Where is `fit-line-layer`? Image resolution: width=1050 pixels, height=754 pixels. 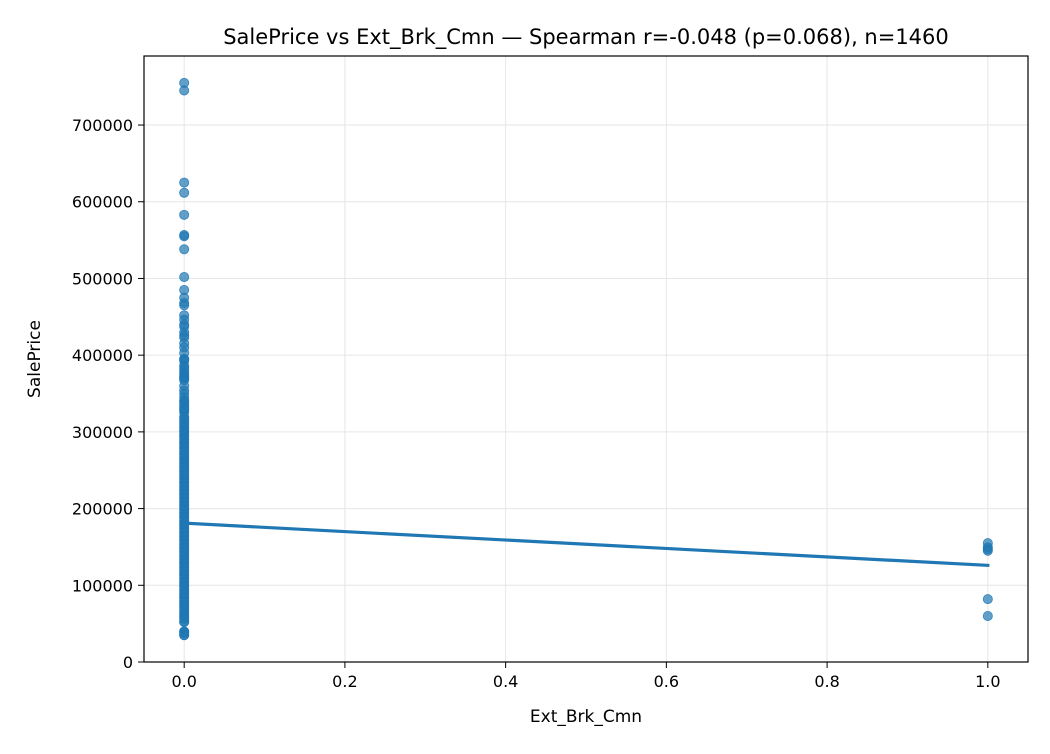
fit-line-layer is located at coordinates (586, 544).